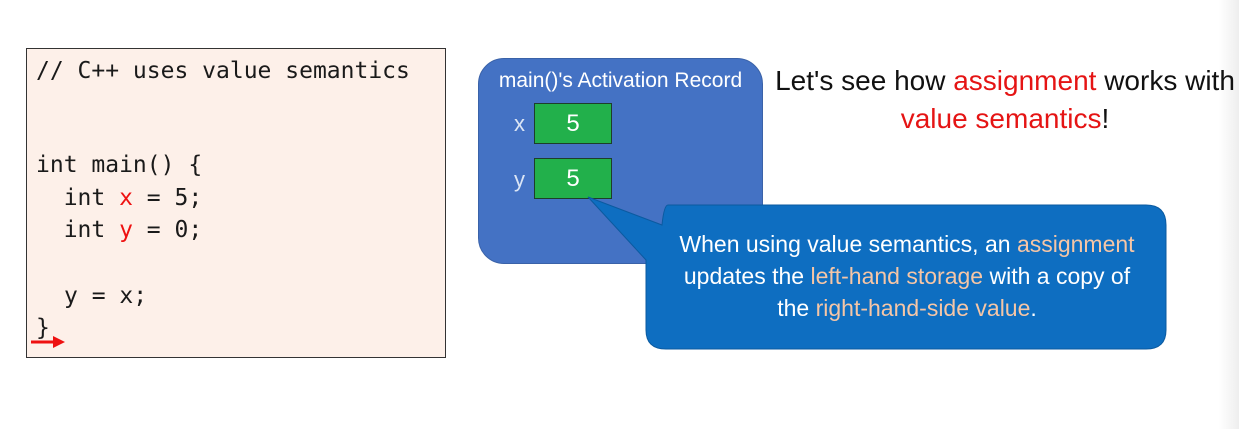 The height and width of the screenshot is (429, 1239). I want to click on callout-highlight-left-hand-storage: left-hand storage, so click(897, 276).